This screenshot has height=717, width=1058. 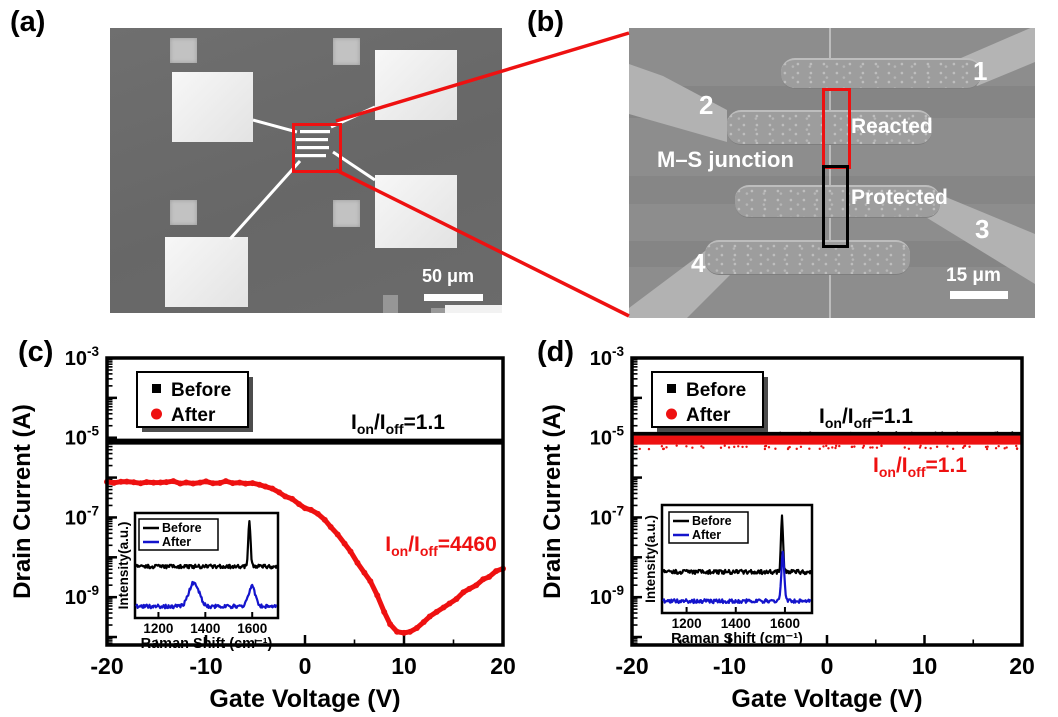 What do you see at coordinates (899, 197) in the screenshot?
I see `protected-label: Protected` at bounding box center [899, 197].